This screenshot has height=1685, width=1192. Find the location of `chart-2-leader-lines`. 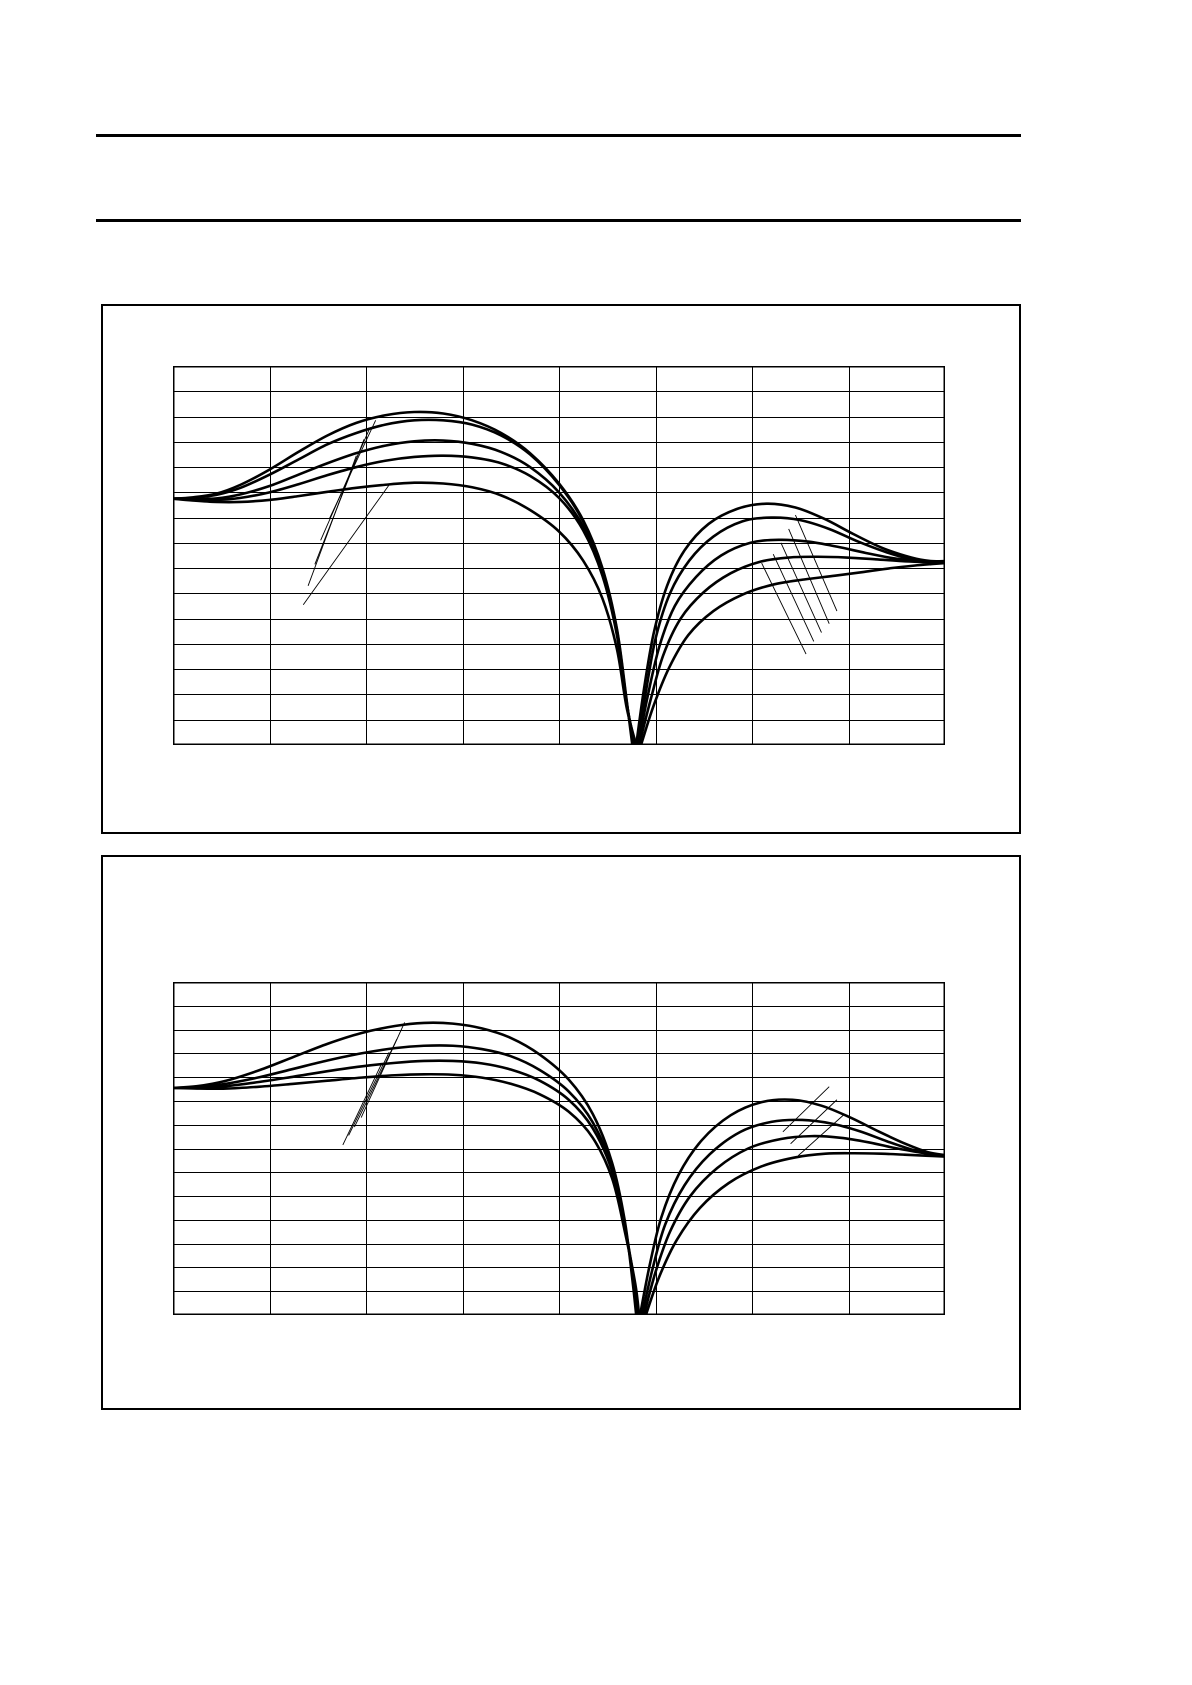

chart-2-leader-lines is located at coordinates (593, 1089).